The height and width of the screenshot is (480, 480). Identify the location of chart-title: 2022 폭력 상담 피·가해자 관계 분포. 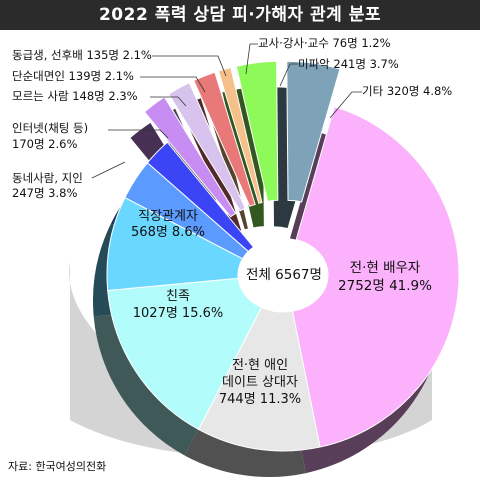
(240, 15).